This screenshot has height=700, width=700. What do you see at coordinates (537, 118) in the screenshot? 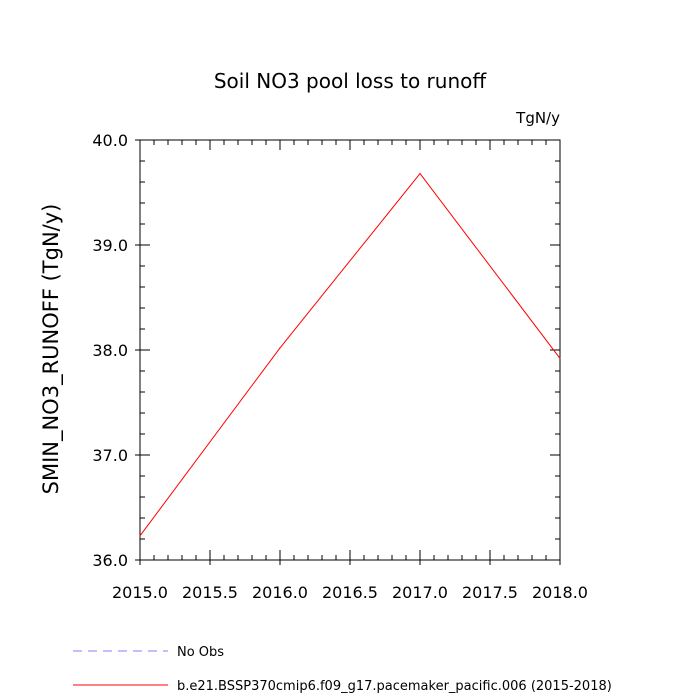
I see `units-label: TgN/y` at bounding box center [537, 118].